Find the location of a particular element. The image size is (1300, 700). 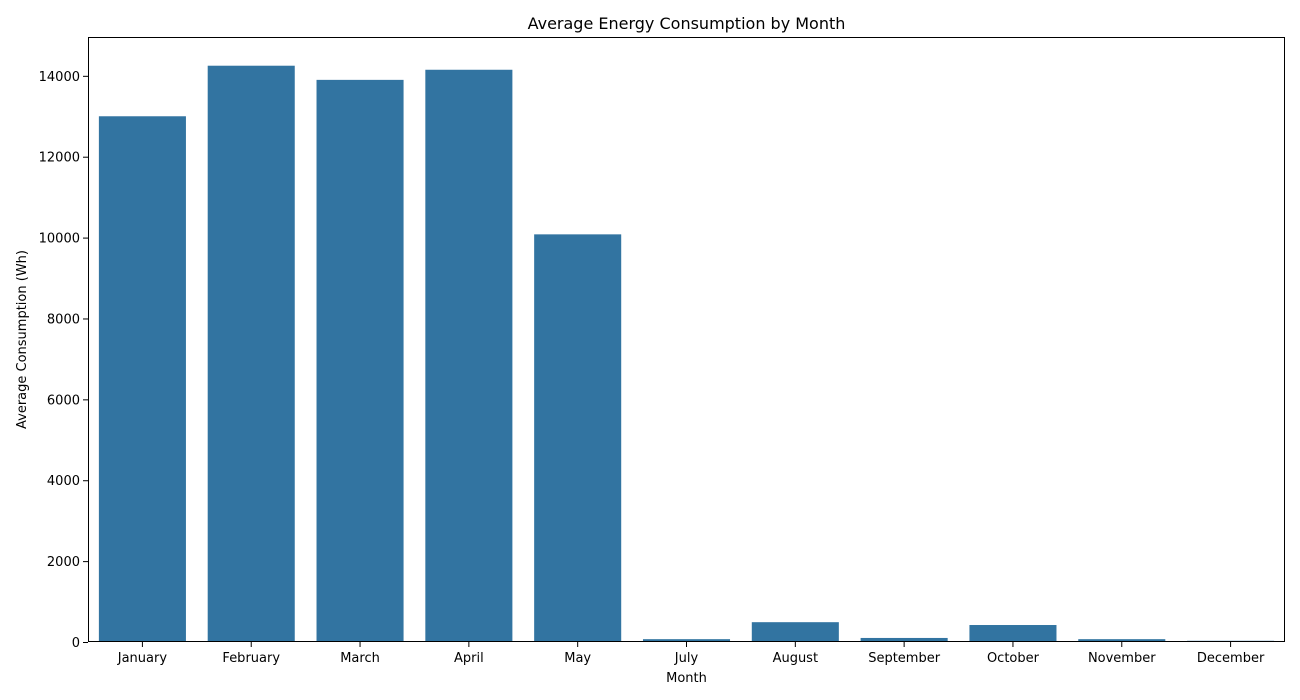

bar-august is located at coordinates (795, 632).